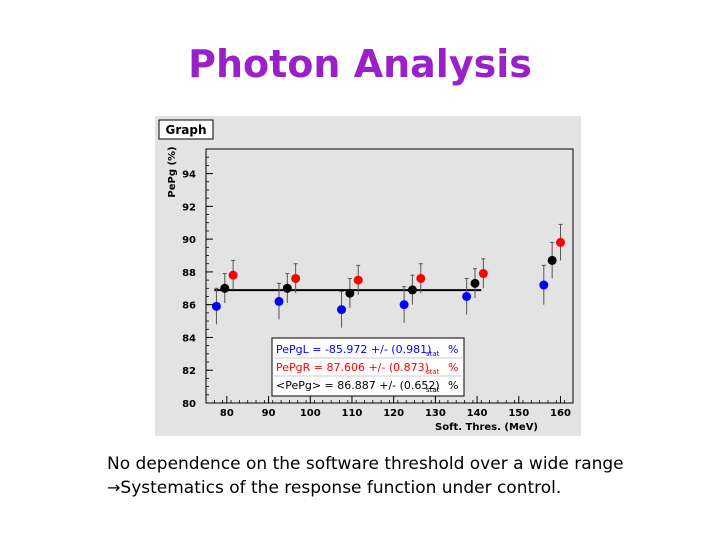  I want to click on slide-title: Photon Analysis, so click(360, 64).